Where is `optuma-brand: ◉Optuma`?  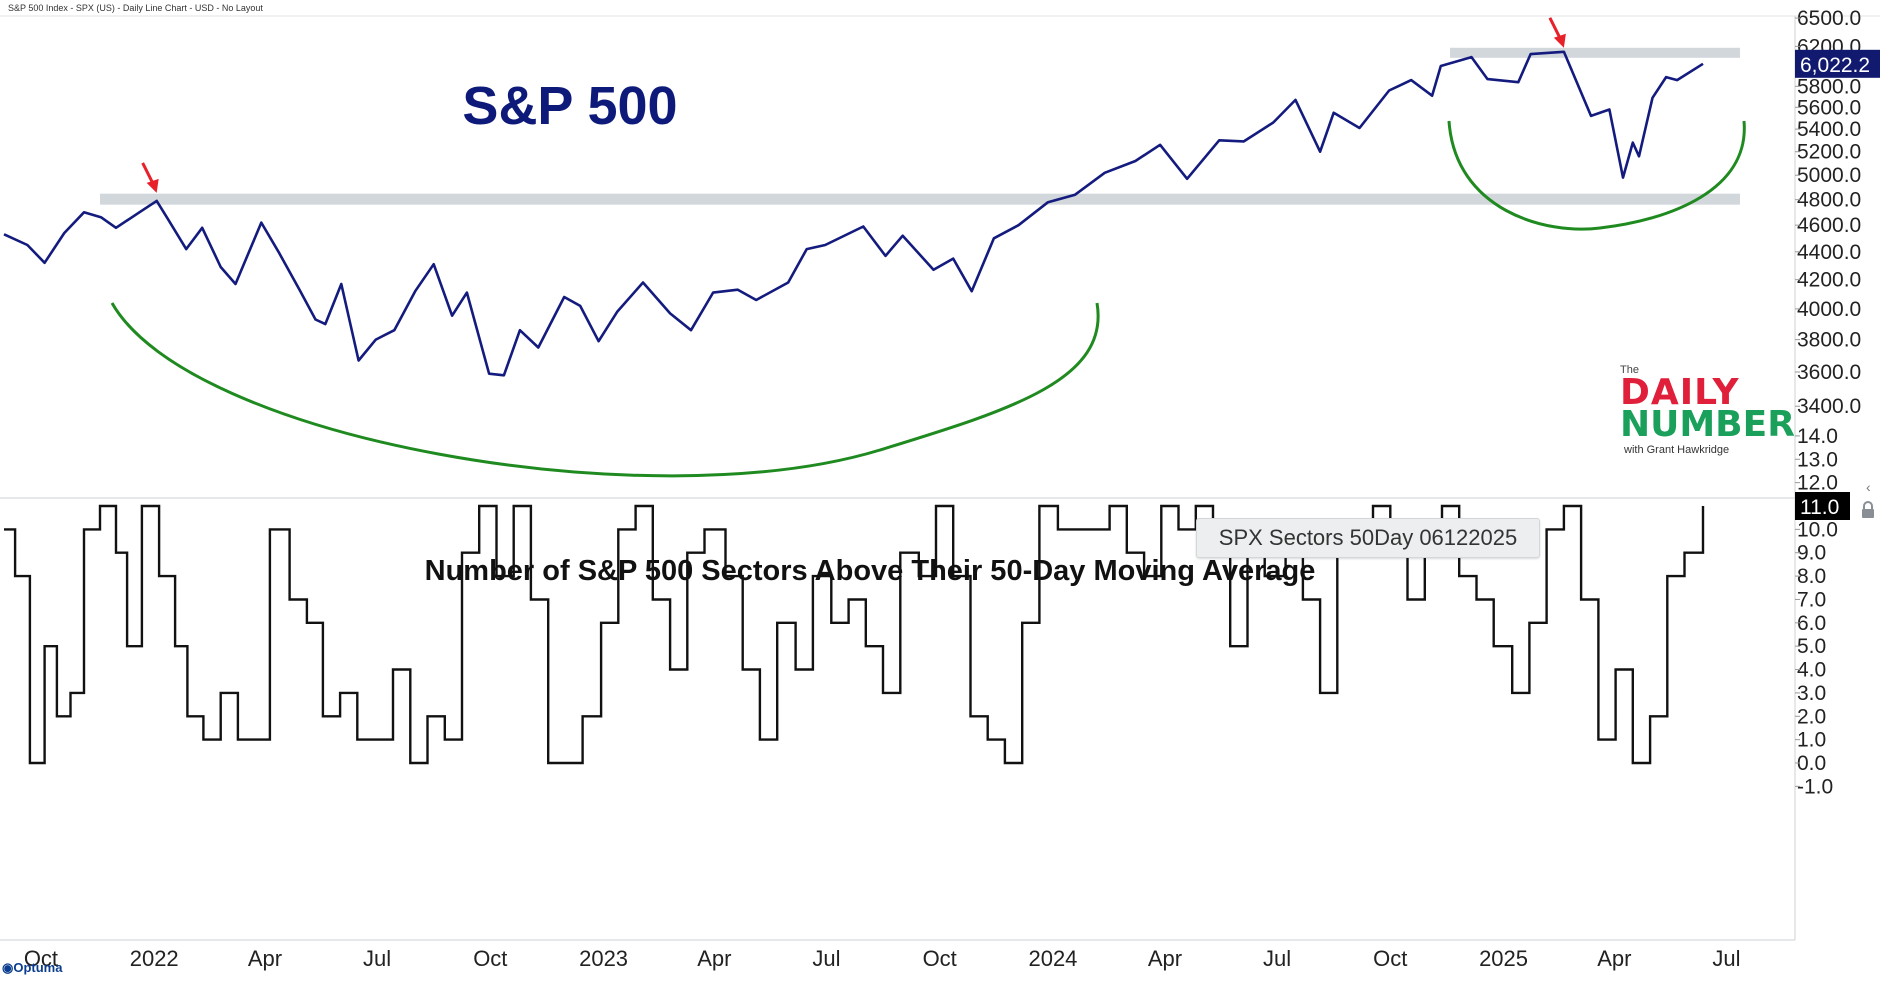
optuma-brand: ◉Optuma is located at coordinates (32, 968).